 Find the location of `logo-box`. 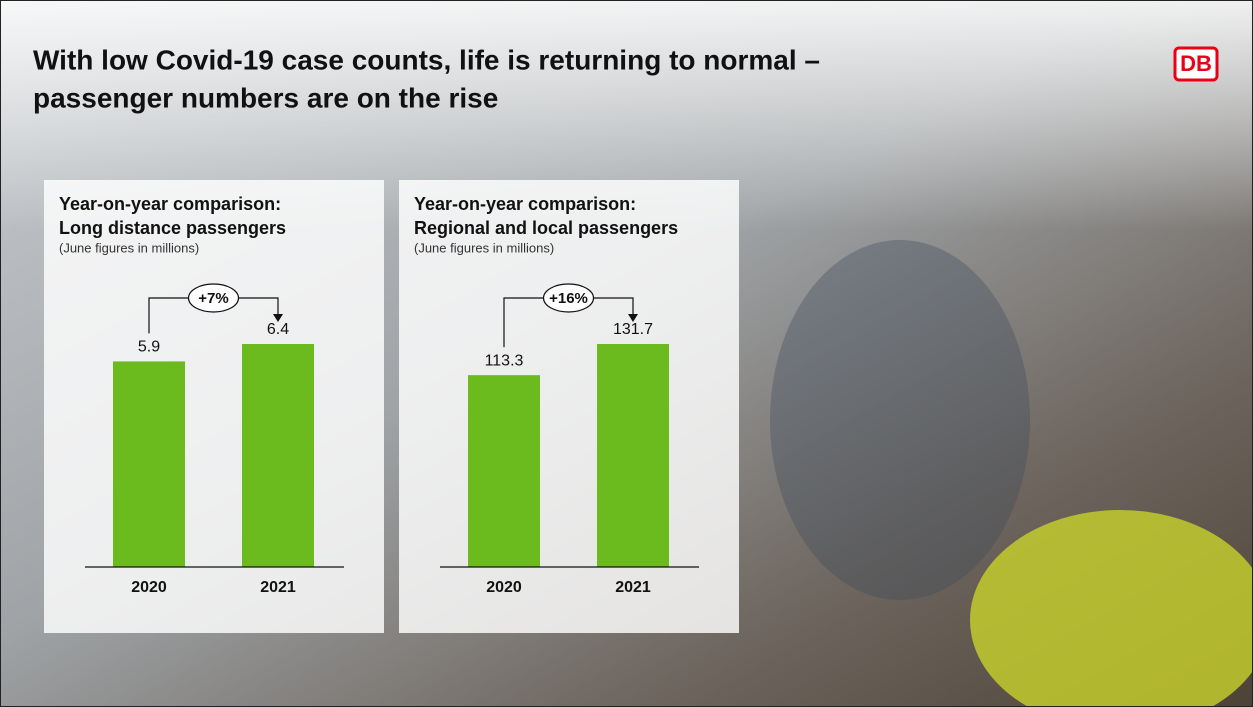

logo-box is located at coordinates (1196, 64).